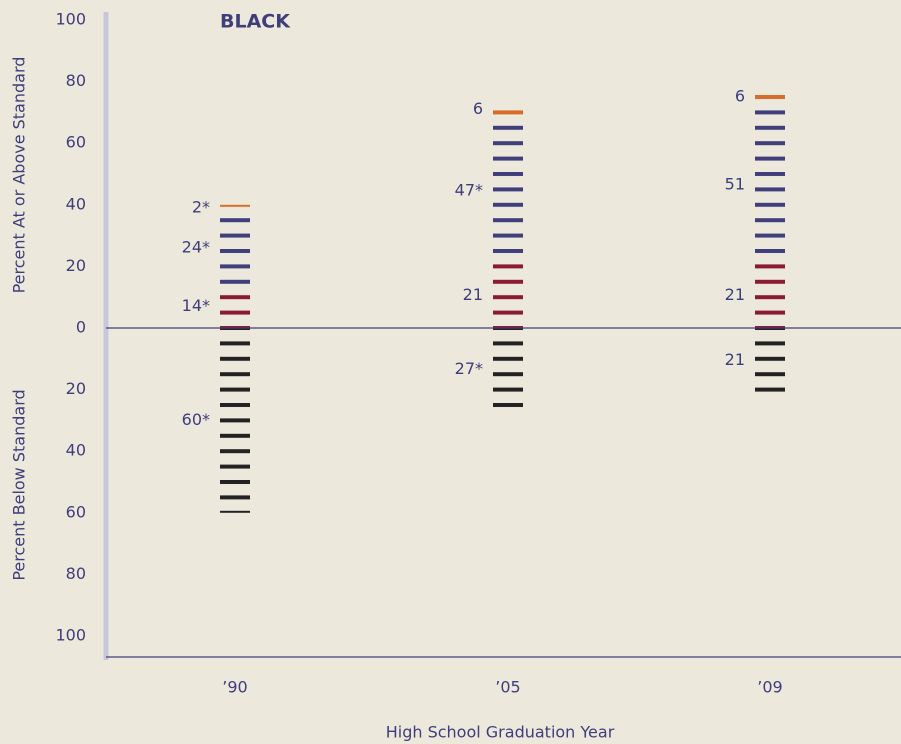  I want to click on data-label: 2*, so click(201, 206).